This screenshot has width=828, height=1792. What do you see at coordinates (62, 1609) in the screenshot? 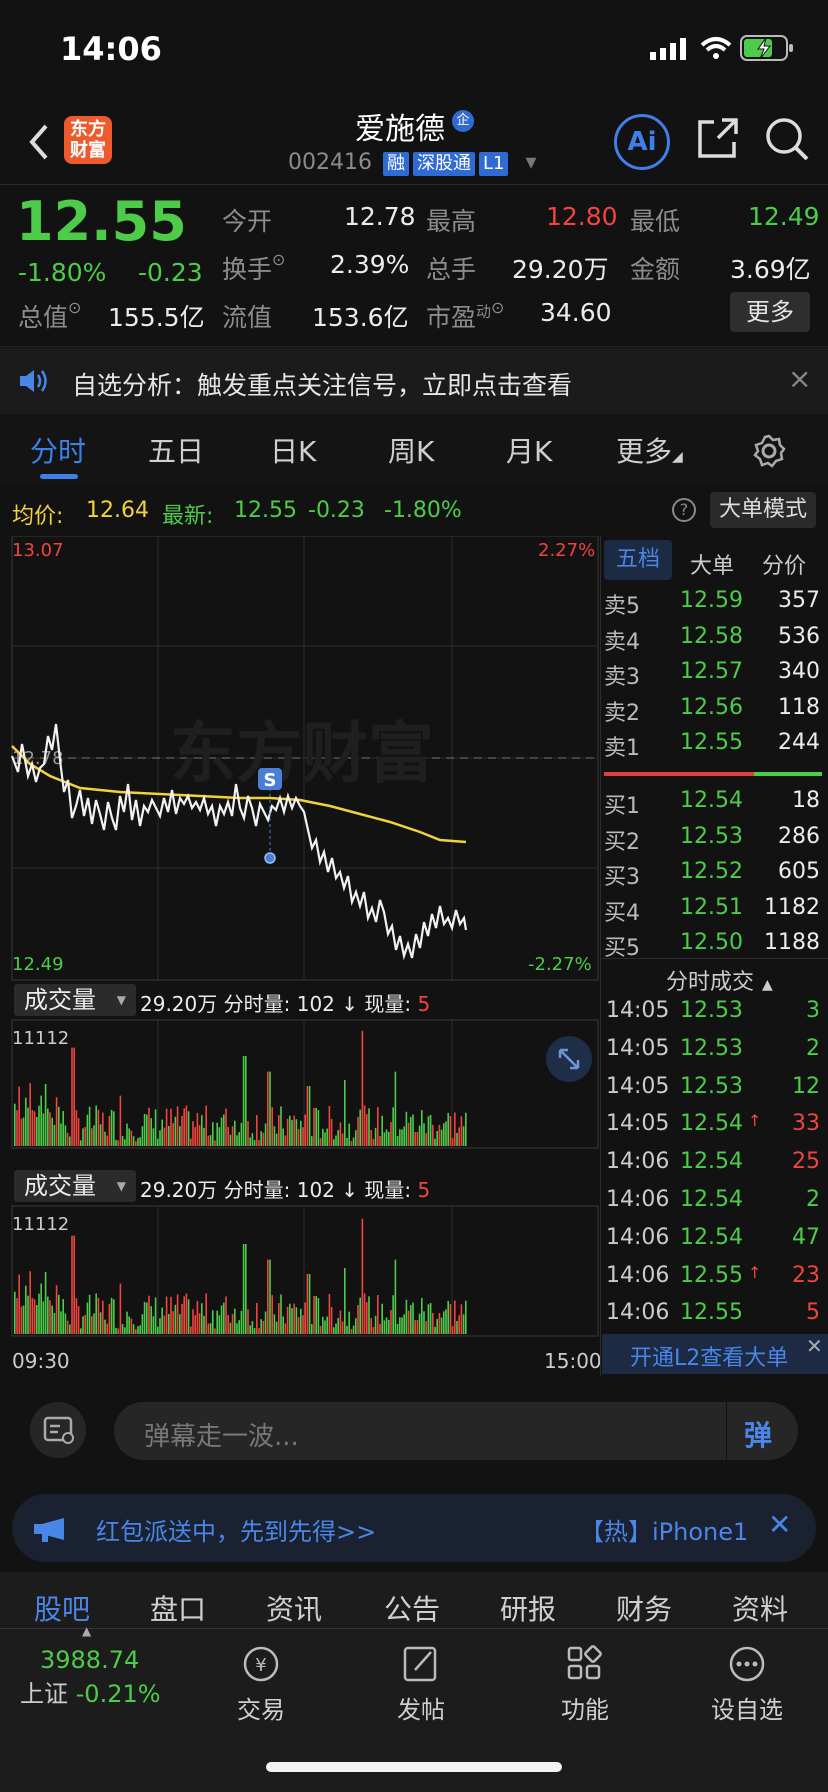
I see `nav-forum: 股吧` at bounding box center [62, 1609].